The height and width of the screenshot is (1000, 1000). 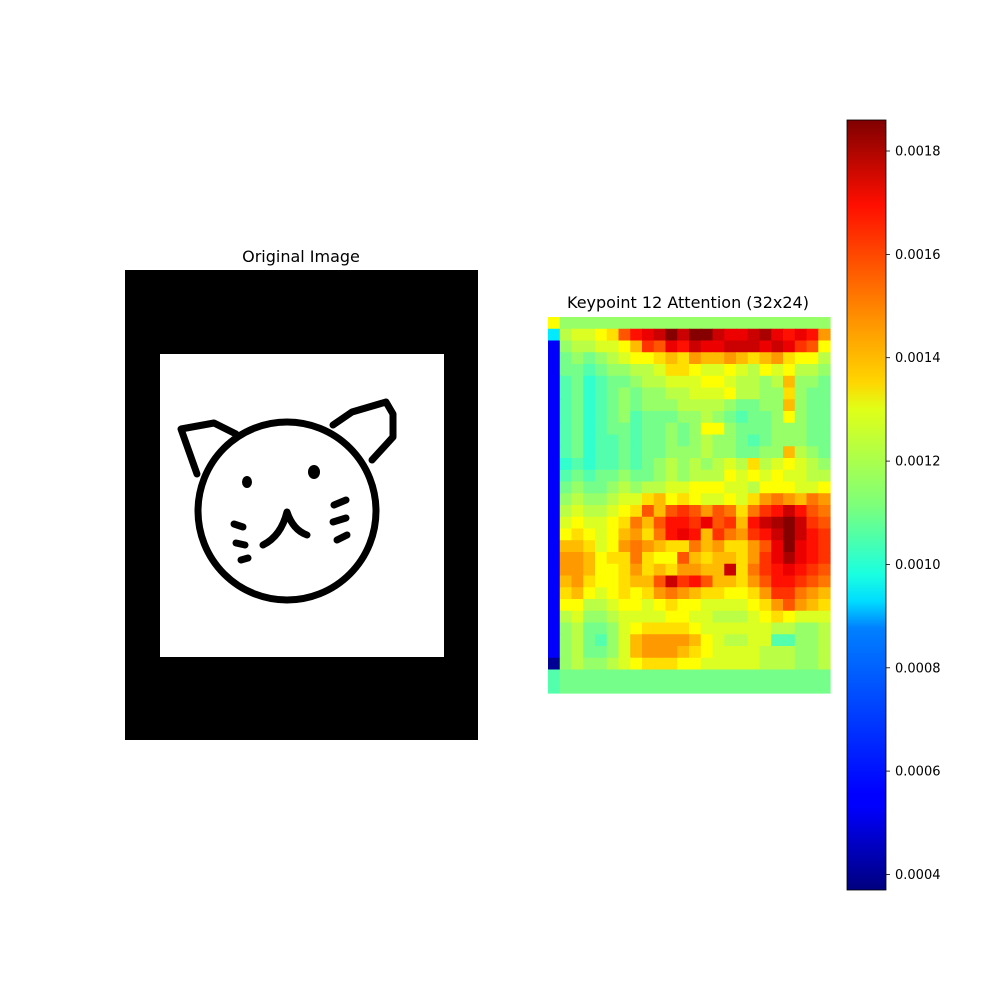 I want to click on cat-whisker, so click(x=339, y=520).